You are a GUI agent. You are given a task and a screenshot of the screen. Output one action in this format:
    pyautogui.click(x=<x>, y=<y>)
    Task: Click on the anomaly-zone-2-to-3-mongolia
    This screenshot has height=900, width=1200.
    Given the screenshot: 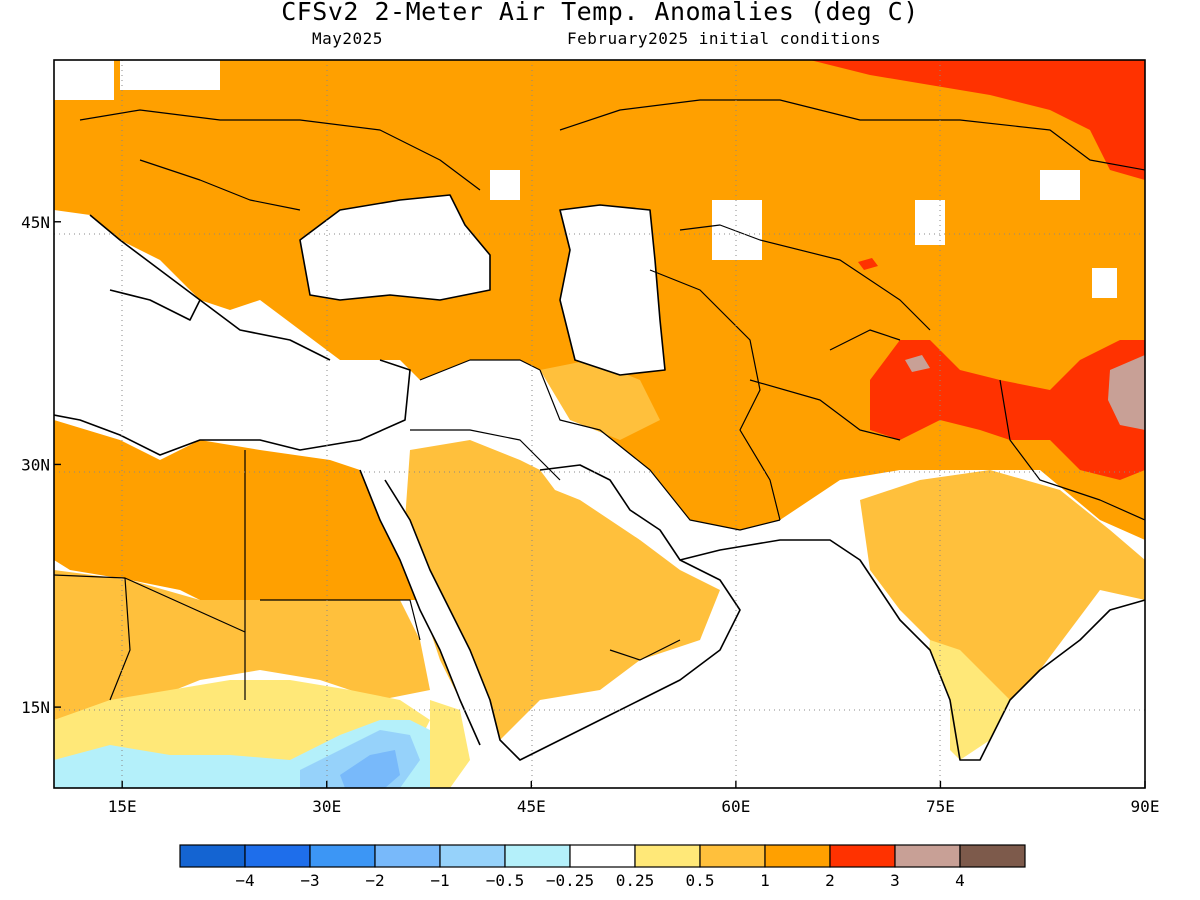 What is the action you would take?
    pyautogui.click(x=977, y=120)
    